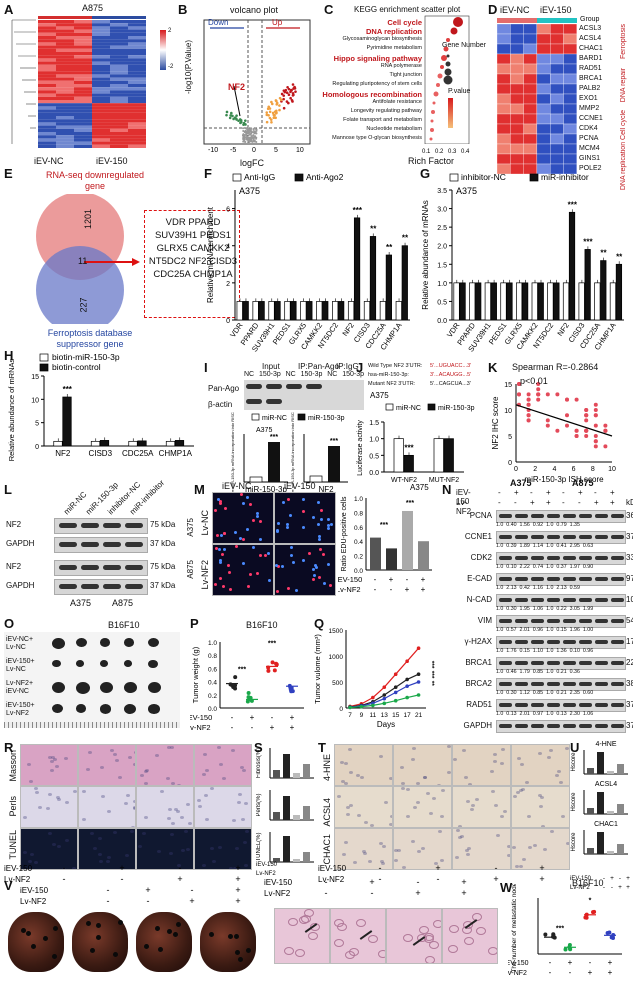  What do you see at coordinates (377, 138) in the screenshot?
I see `kegg-term: Mannose type O-glycan biosynthesis` at bounding box center [377, 138].